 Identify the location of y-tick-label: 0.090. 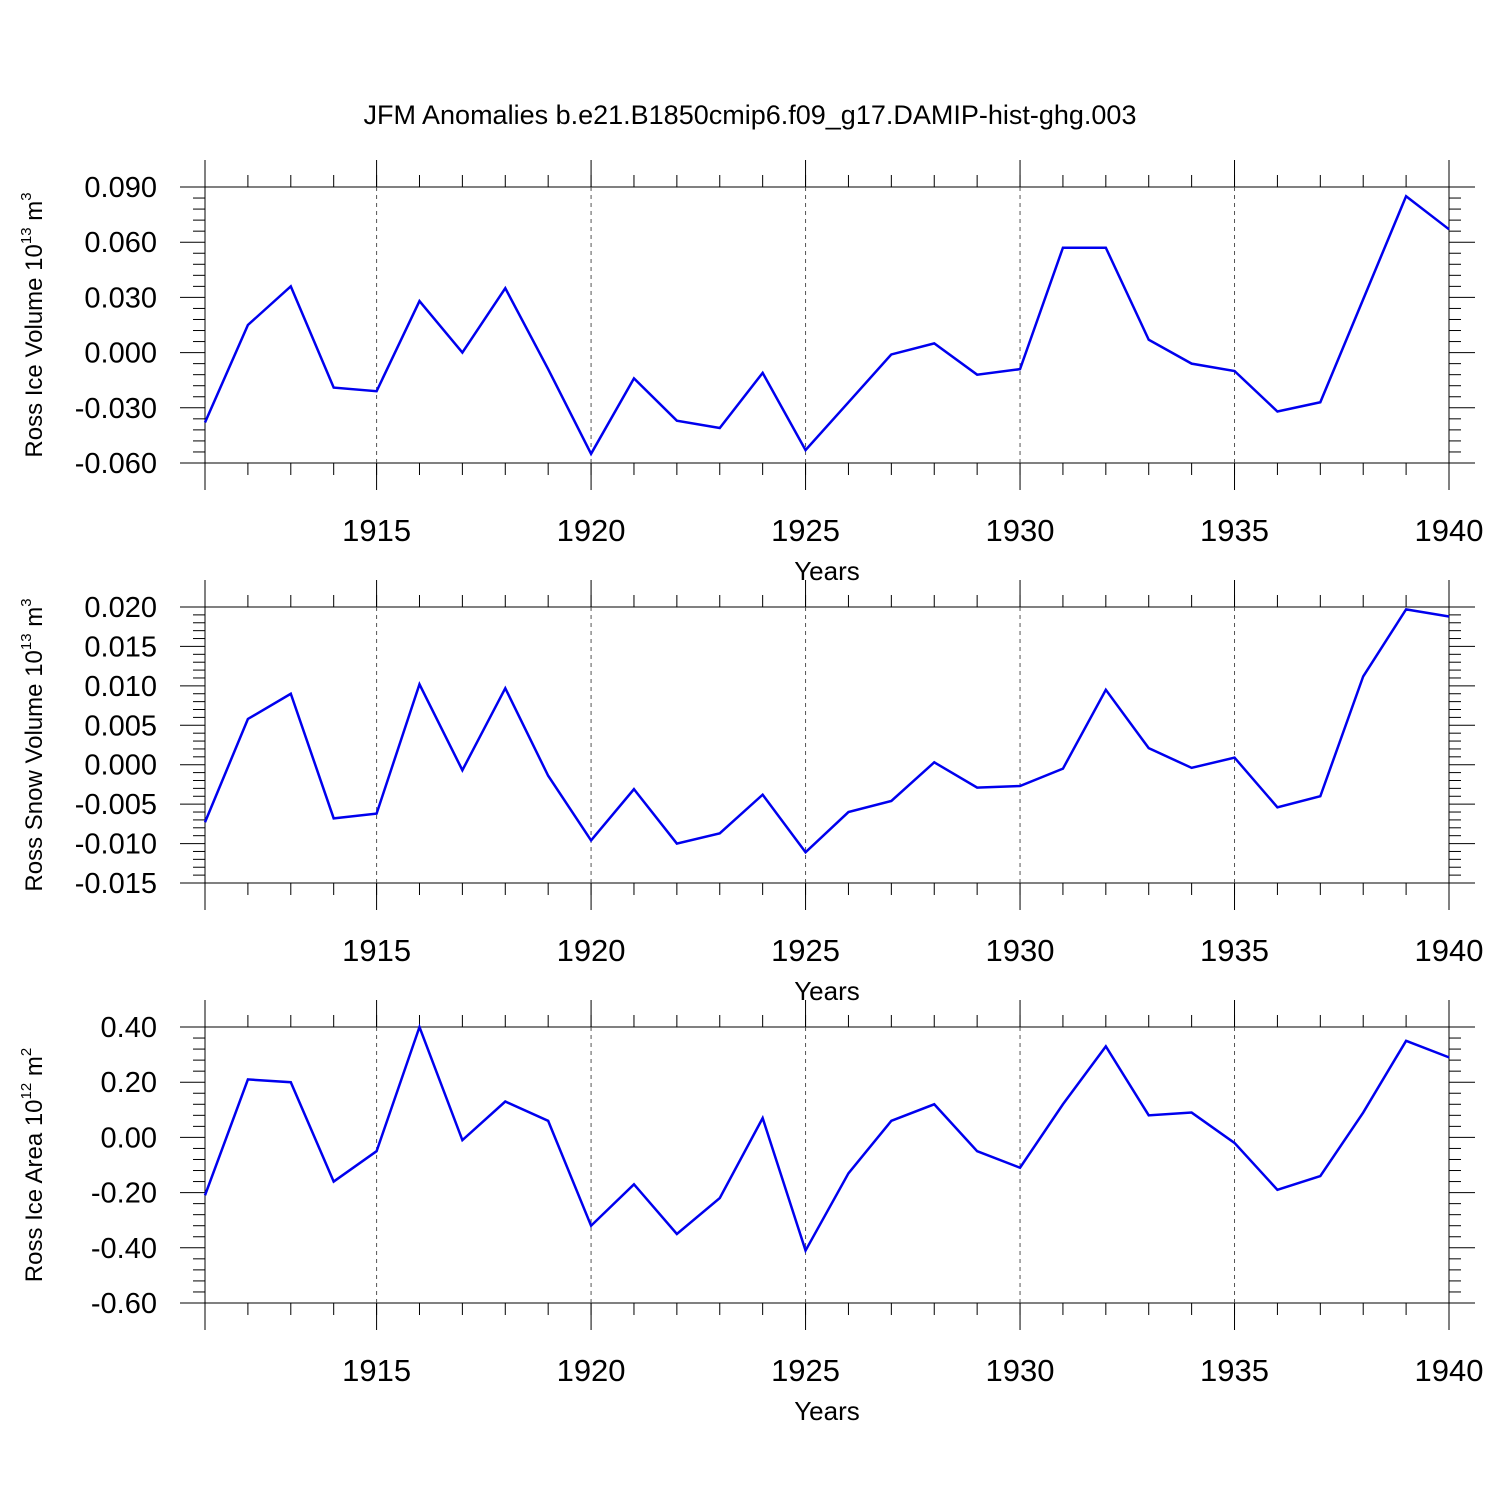
(120, 188).